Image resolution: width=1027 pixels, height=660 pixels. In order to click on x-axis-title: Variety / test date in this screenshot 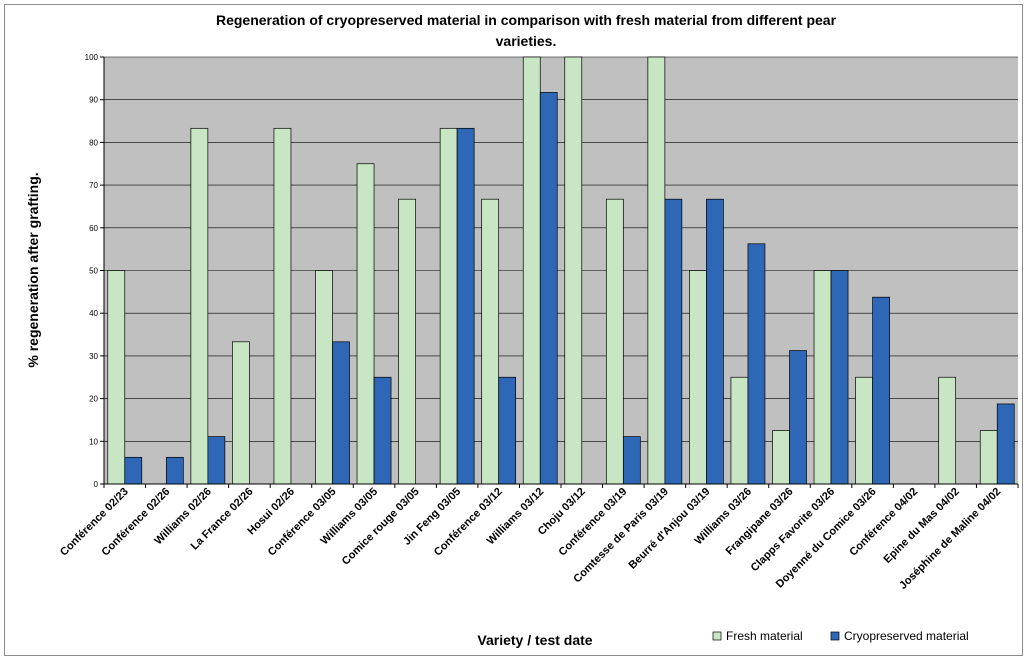, I will do `click(534, 640)`.